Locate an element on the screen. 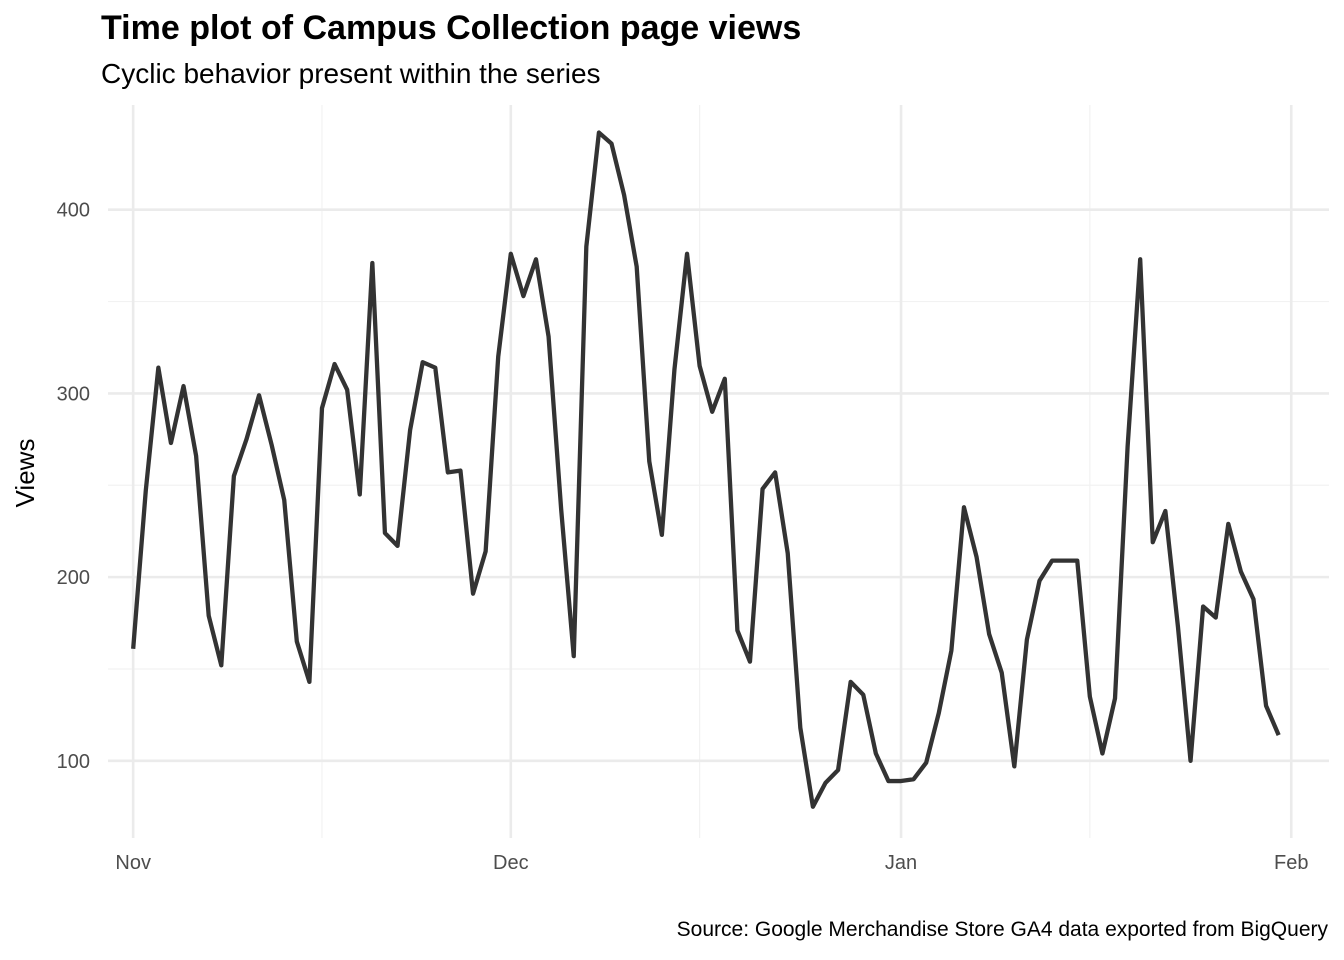  y-tick-label: 400 is located at coordinates (73, 211).